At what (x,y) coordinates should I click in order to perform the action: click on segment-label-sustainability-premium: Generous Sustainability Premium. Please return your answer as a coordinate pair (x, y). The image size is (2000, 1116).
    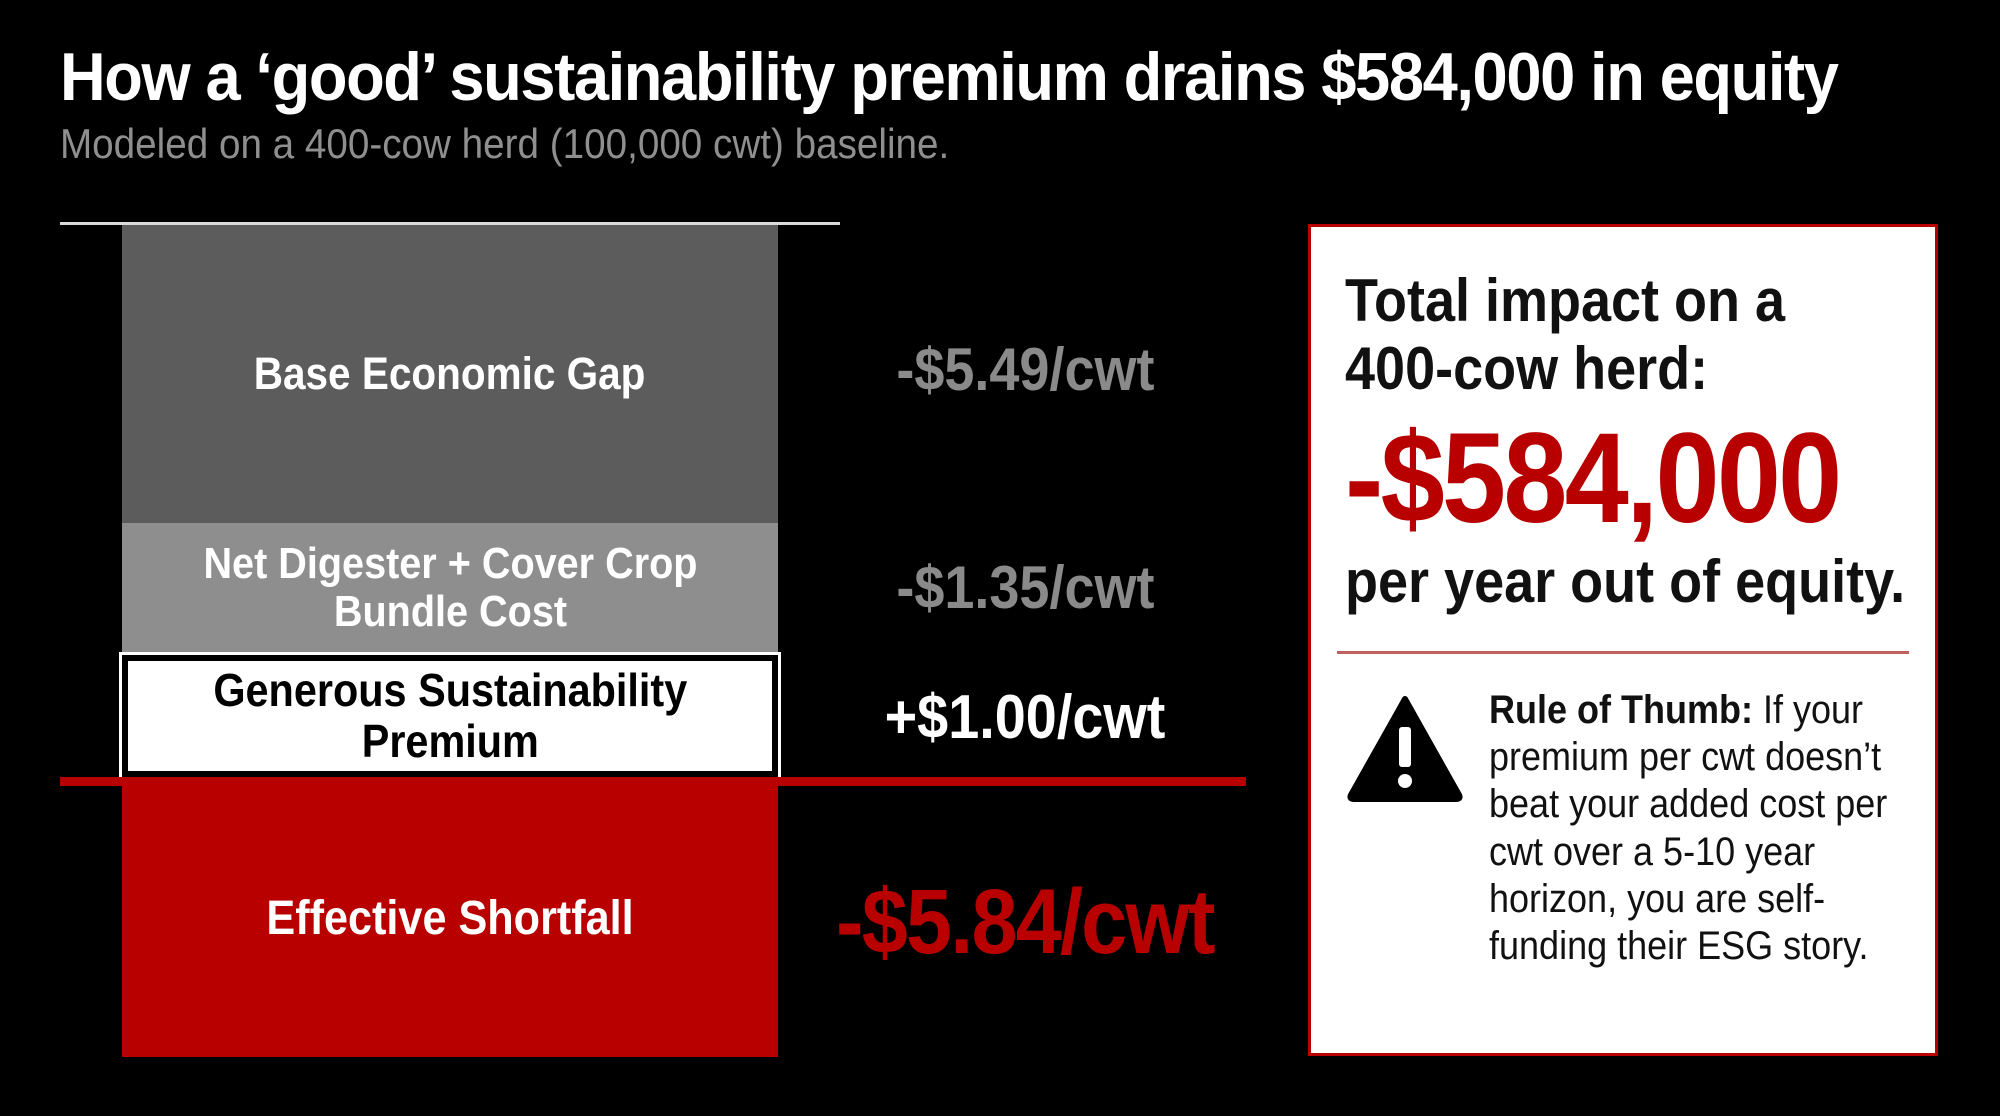
    Looking at the image, I should click on (450, 715).